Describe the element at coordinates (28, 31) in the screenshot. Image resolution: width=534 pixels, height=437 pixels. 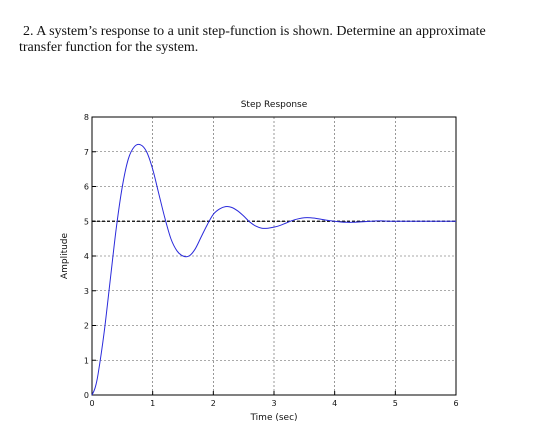
I see `question-number: 2.` at that location.